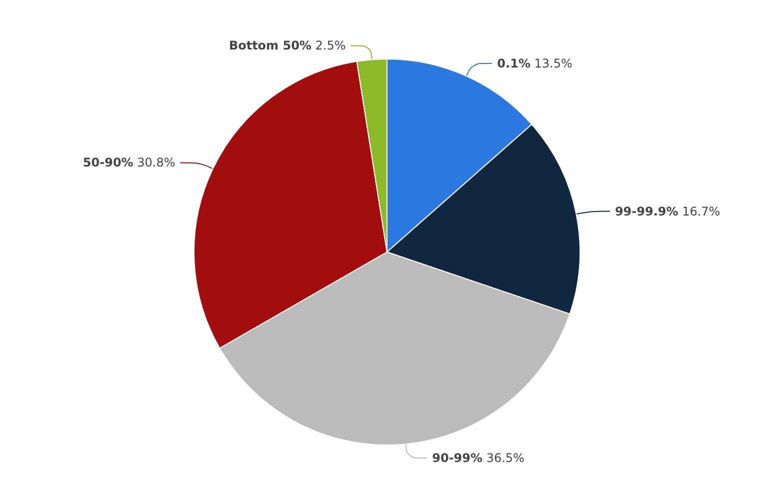  What do you see at coordinates (701, 211) in the screenshot?
I see `data-label: 16.7%` at bounding box center [701, 211].